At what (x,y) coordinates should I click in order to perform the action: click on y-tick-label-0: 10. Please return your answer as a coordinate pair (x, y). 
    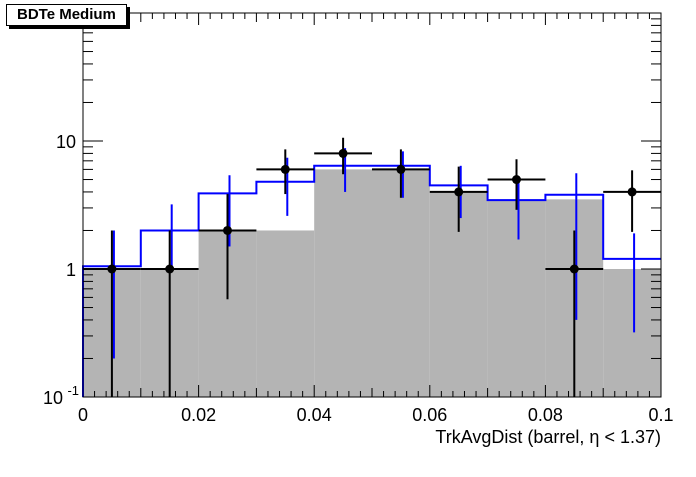
    Looking at the image, I should click on (53, 398).